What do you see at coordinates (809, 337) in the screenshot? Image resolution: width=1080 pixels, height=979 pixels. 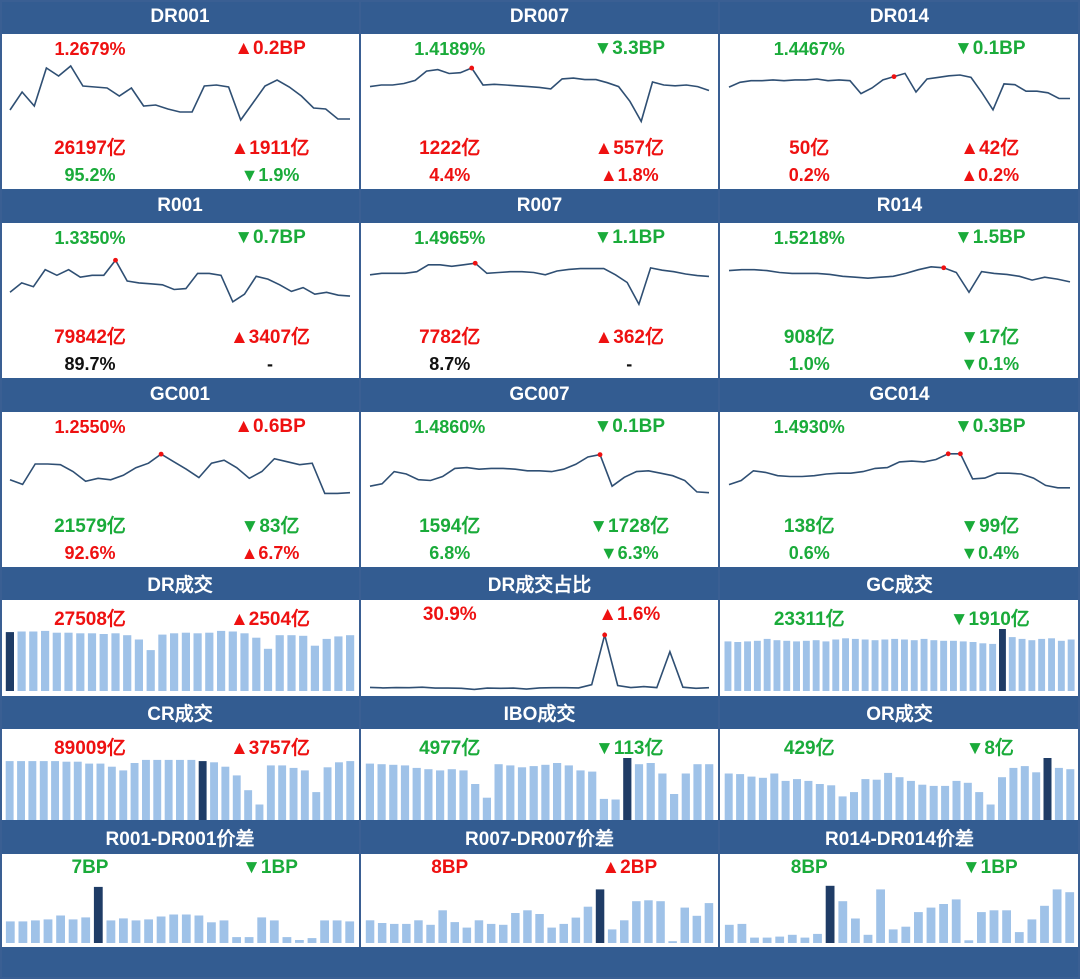 I see `volume-value: 908亿` at bounding box center [809, 337].